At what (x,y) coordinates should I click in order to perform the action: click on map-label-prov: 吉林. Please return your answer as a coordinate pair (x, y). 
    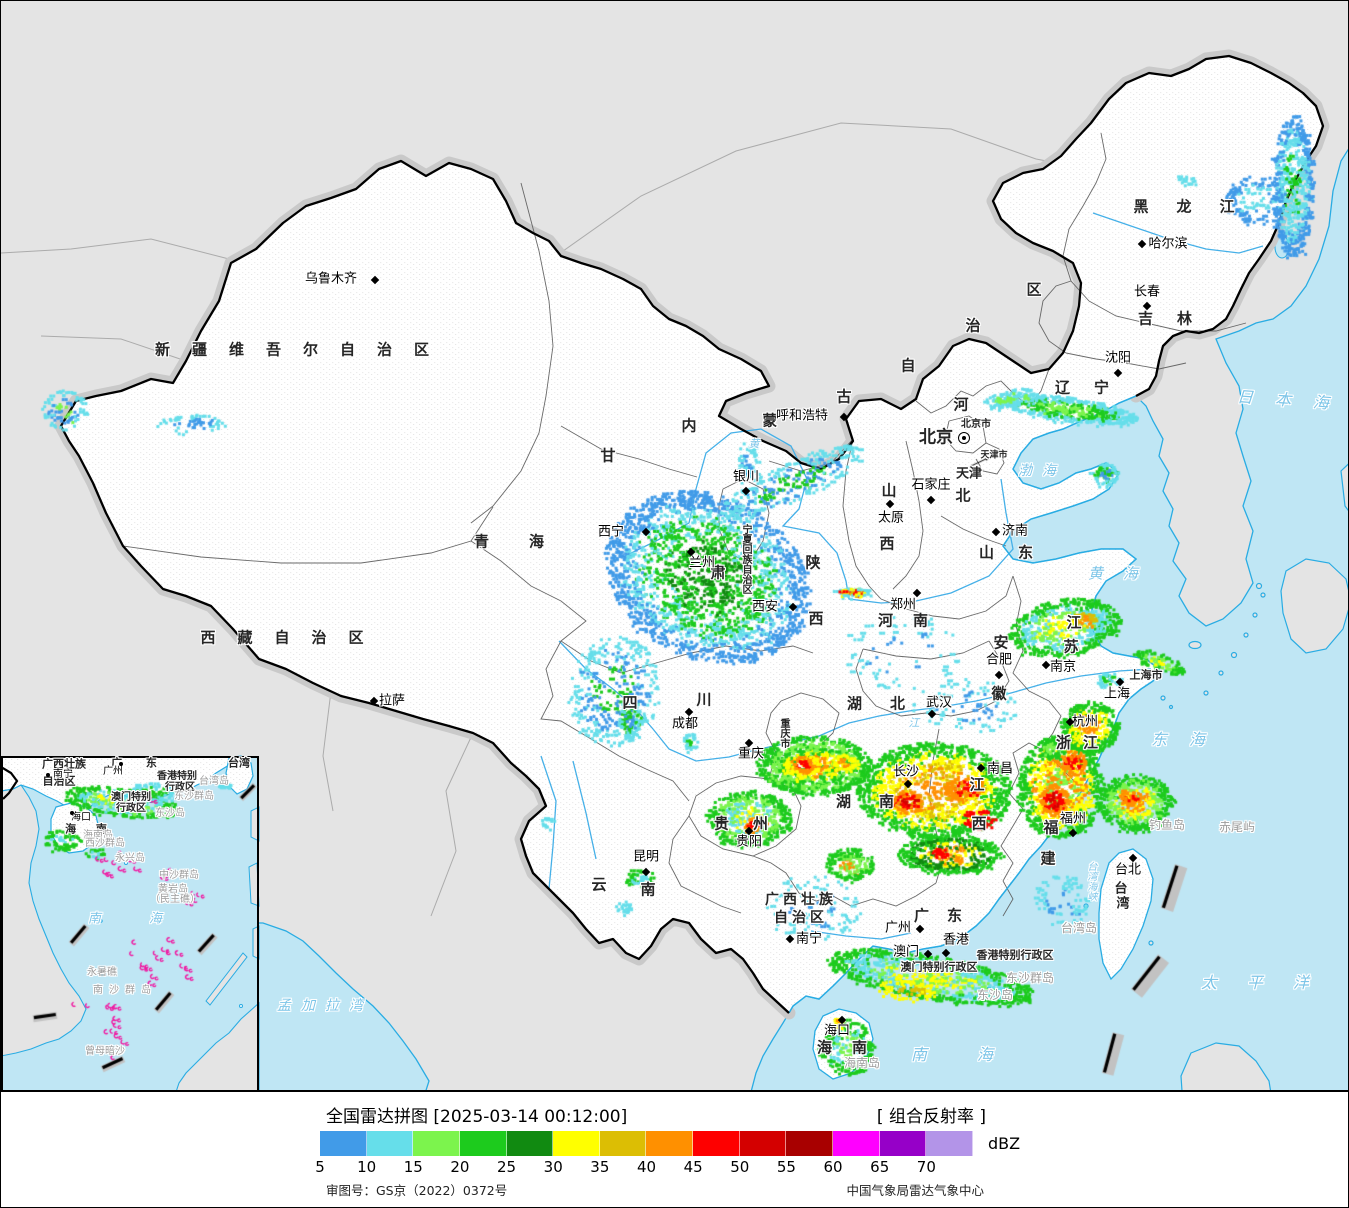
    Looking at the image, I should click on (1177, 318).